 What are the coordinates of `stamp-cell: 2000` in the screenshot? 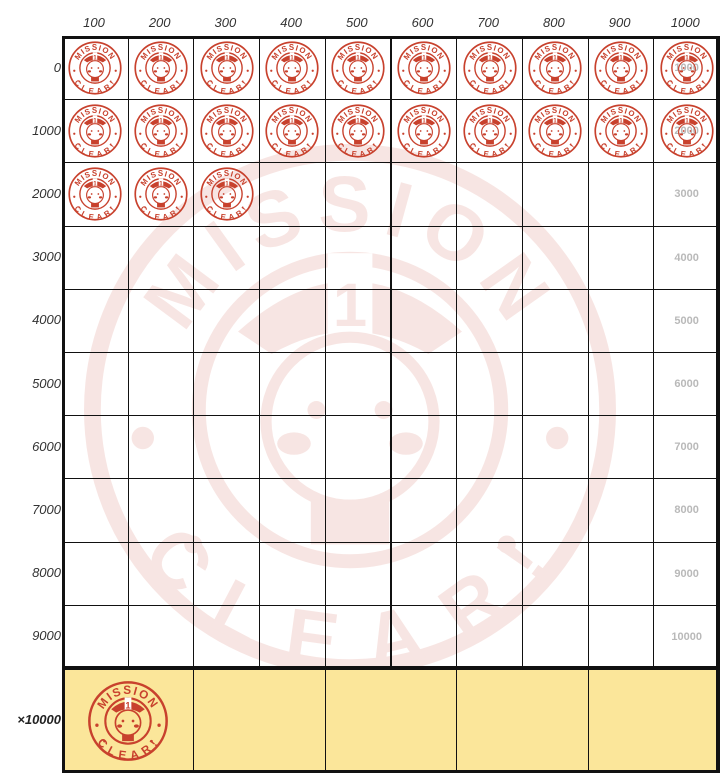 It's located at (686, 131).